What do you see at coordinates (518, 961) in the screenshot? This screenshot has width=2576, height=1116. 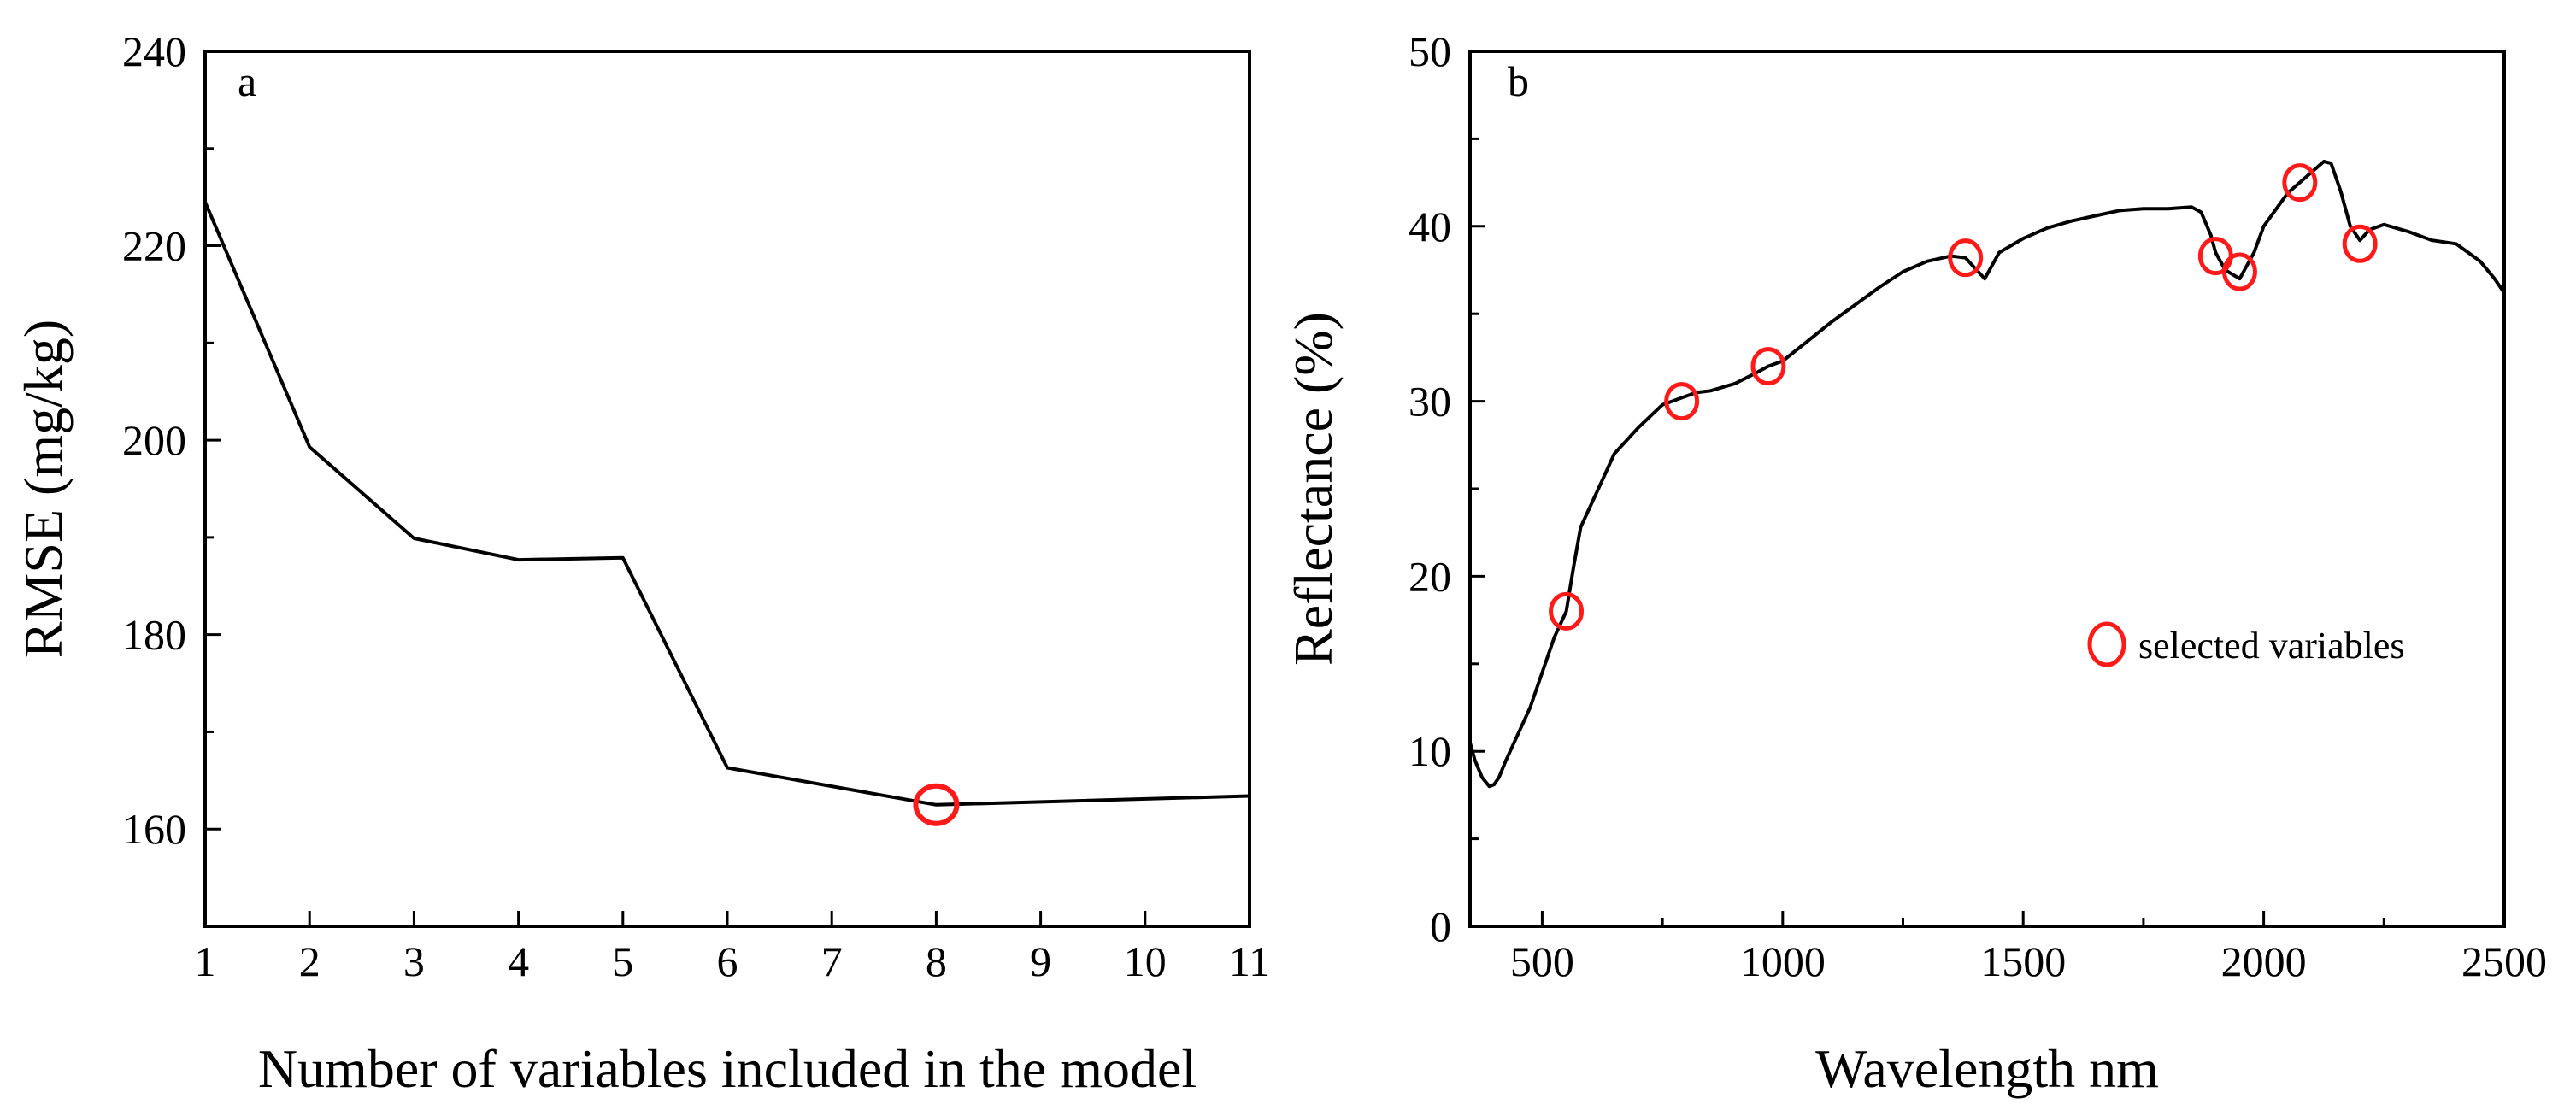 I see `x-tick-label: 4` at bounding box center [518, 961].